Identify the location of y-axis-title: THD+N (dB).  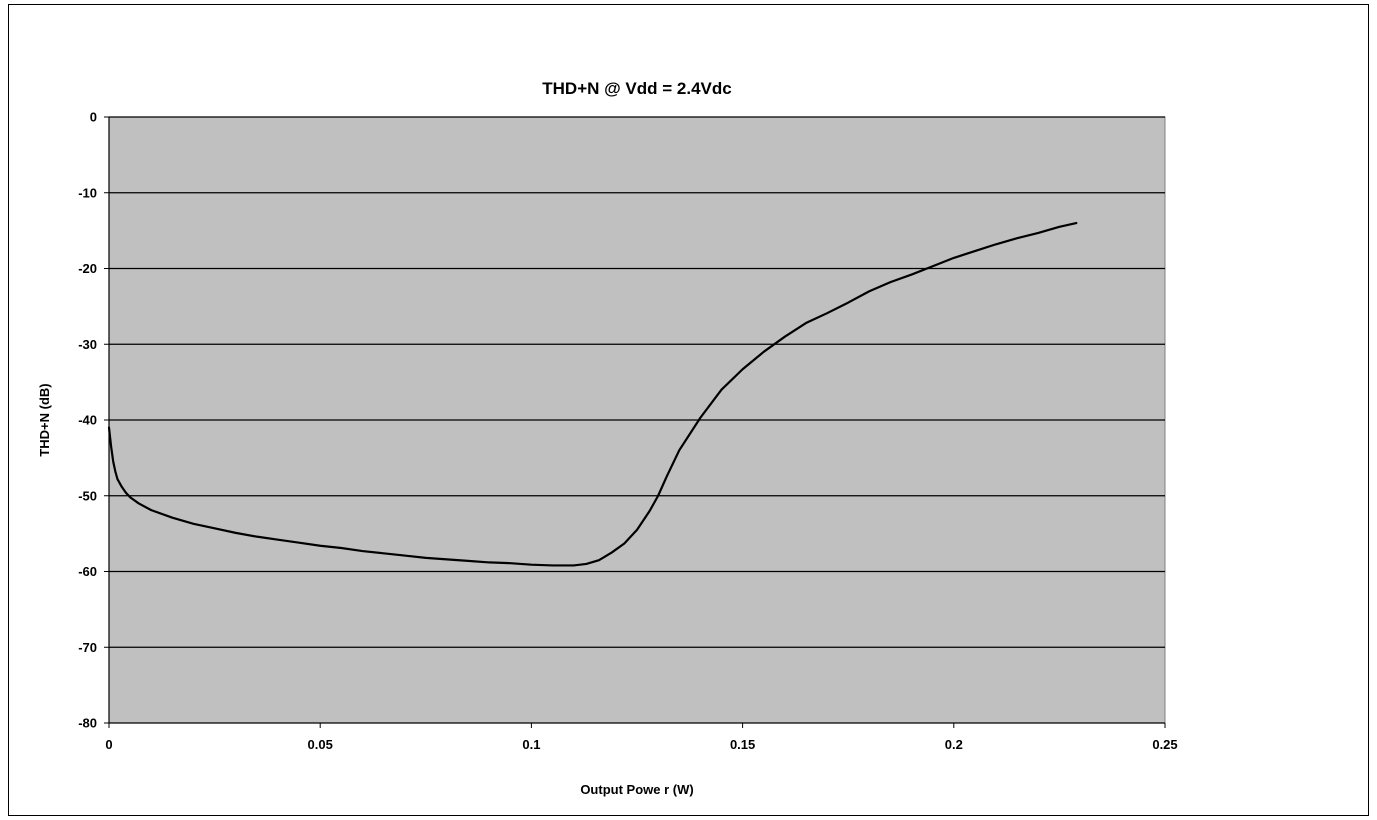
(44, 419).